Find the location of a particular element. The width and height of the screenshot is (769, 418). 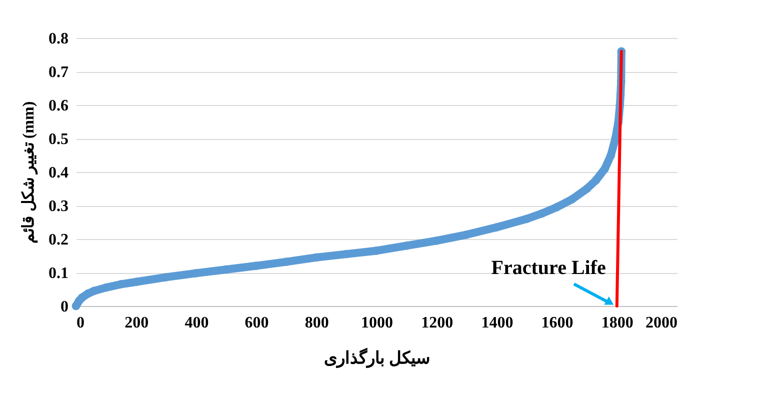

y-tick-label: 0.5 is located at coordinates (58, 139).